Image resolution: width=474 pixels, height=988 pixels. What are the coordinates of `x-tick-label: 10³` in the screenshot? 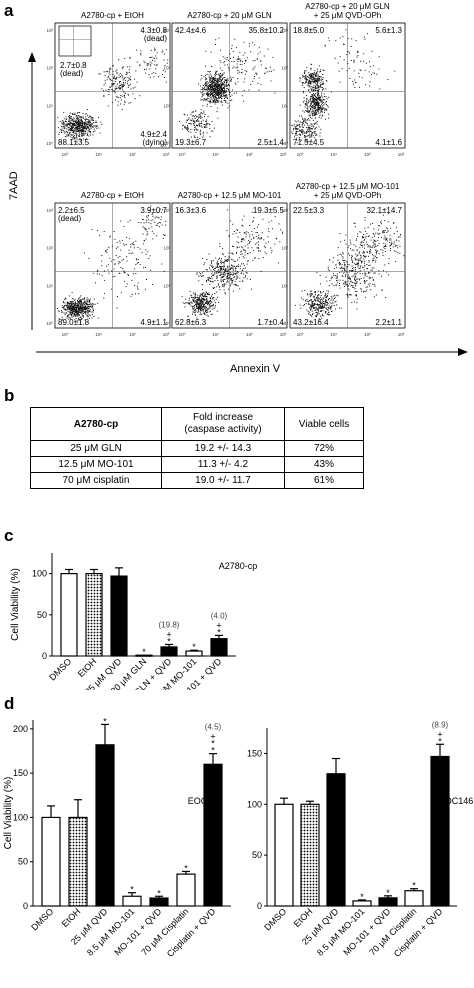 It's located at (166, 154).